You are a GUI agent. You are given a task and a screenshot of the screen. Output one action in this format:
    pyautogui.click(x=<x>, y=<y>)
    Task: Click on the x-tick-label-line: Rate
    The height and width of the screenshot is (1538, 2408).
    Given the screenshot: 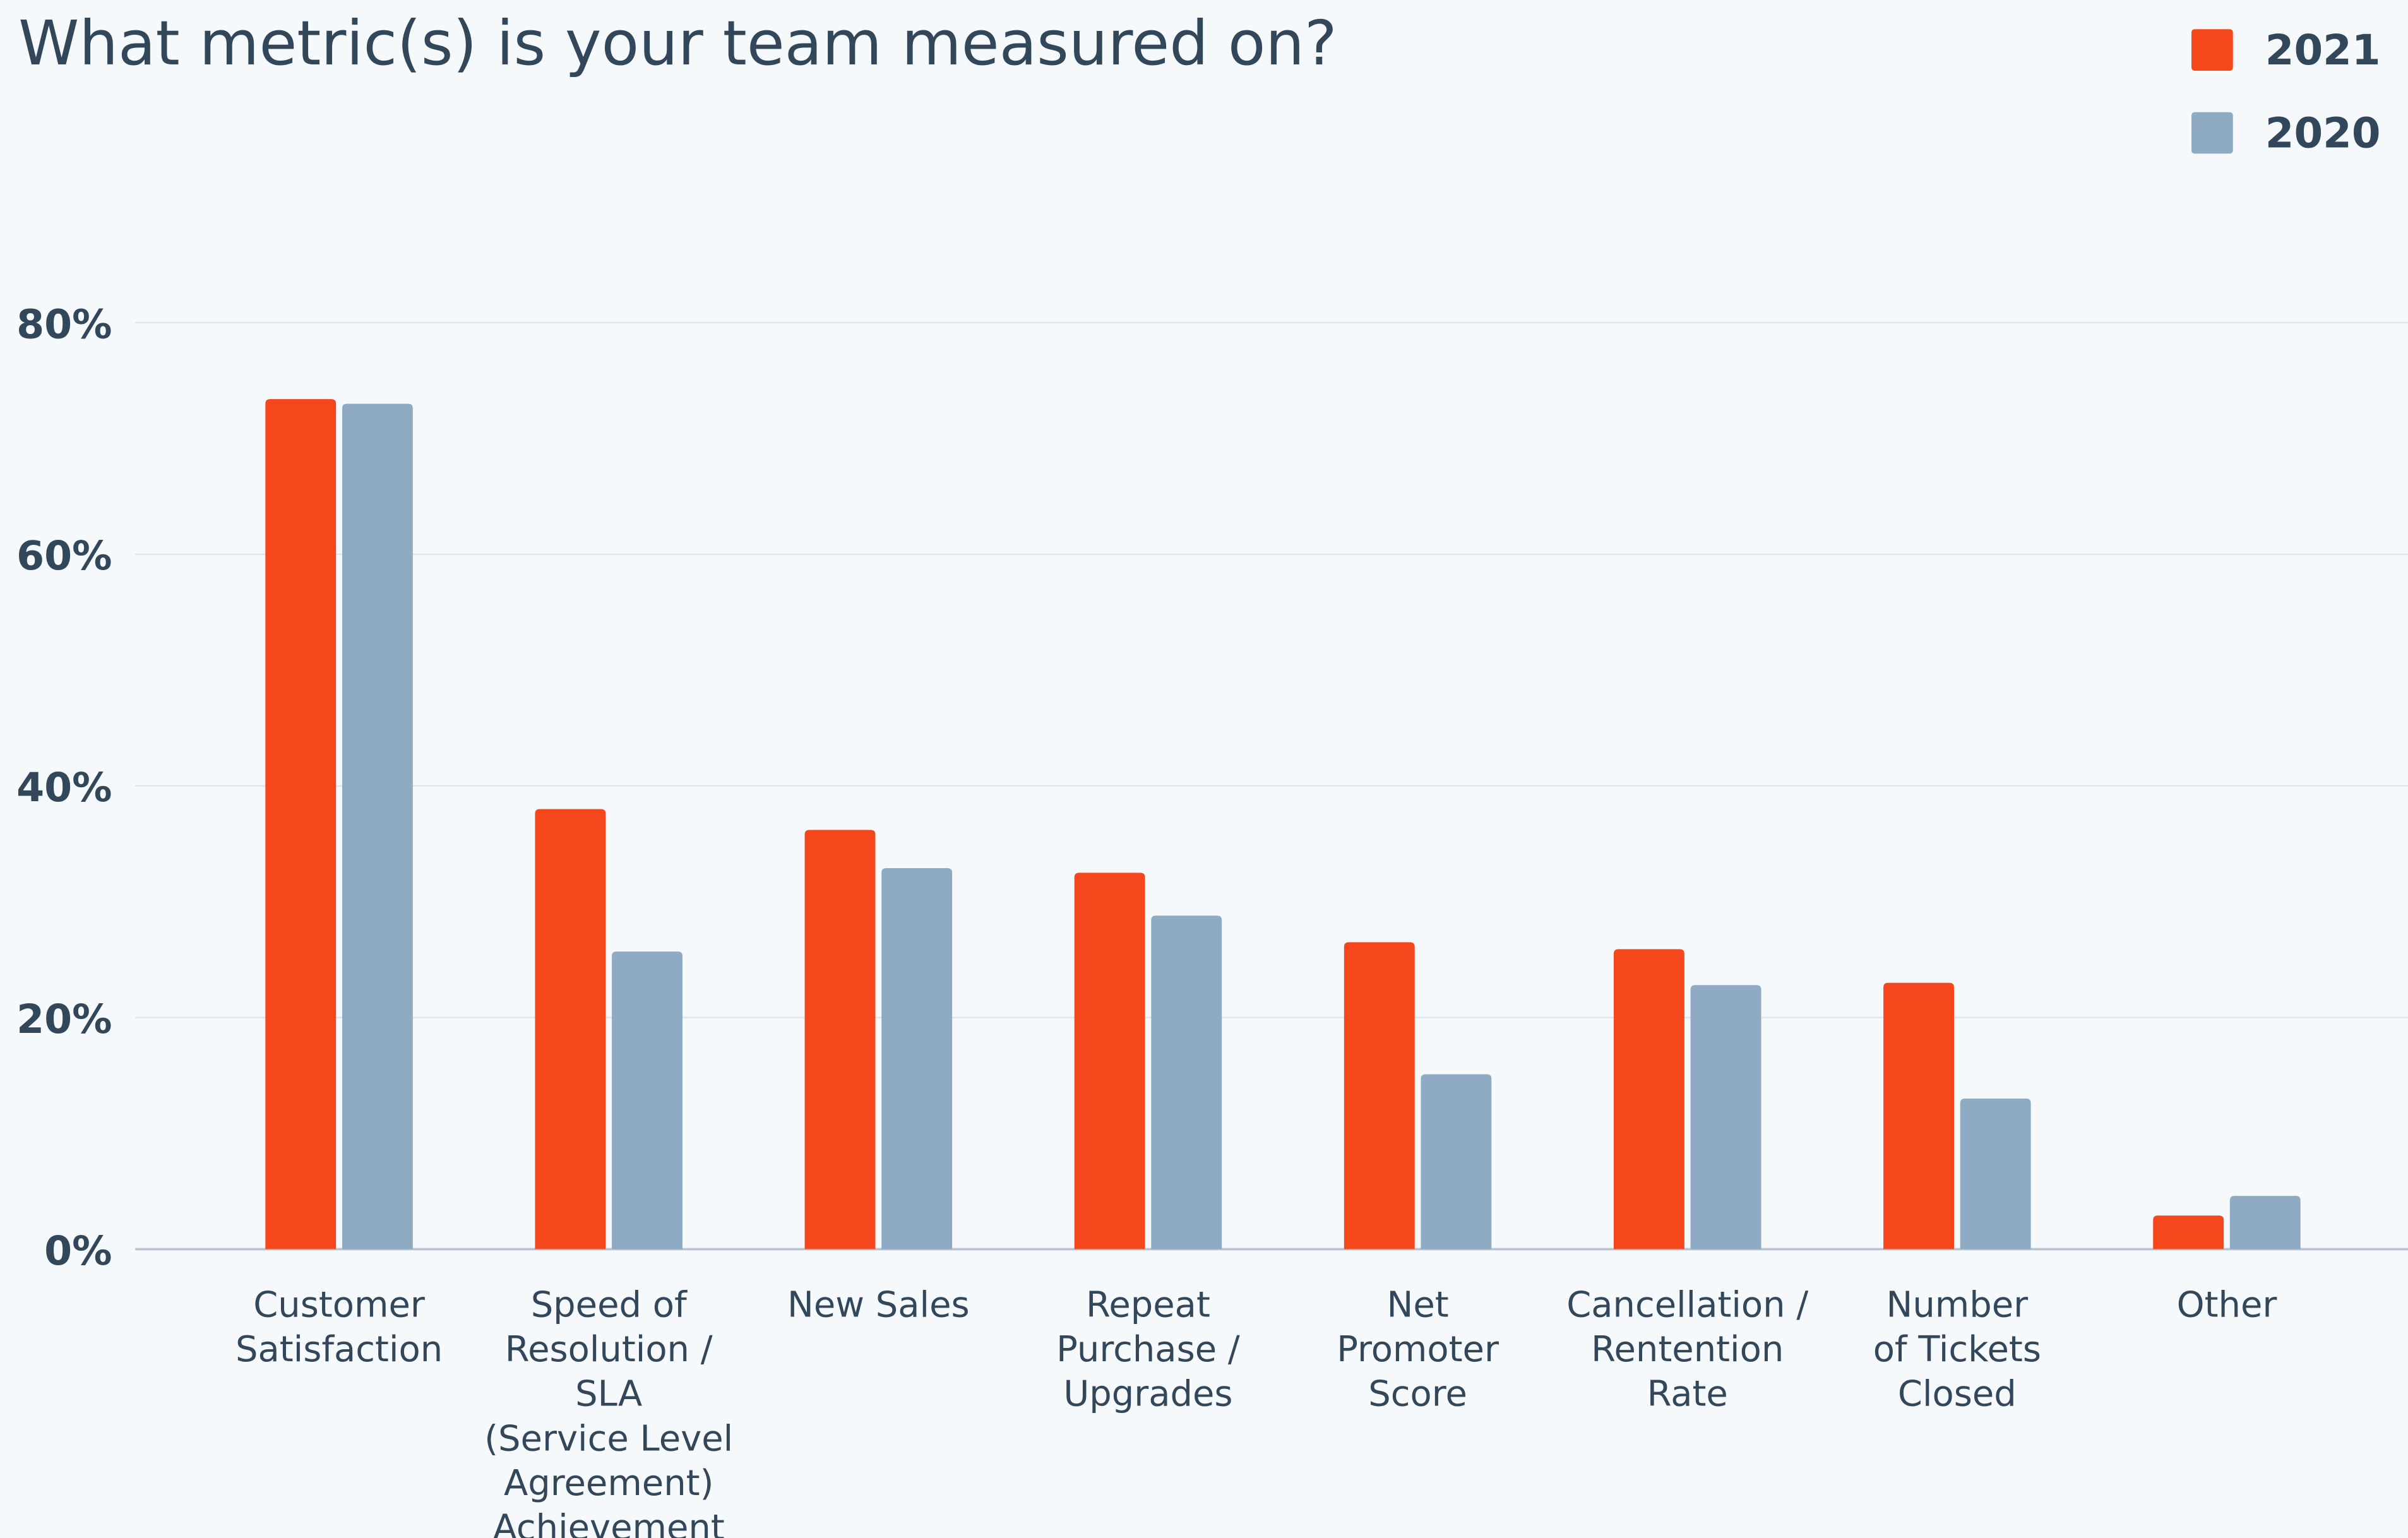 What is the action you would take?
    pyautogui.click(x=1687, y=1394)
    